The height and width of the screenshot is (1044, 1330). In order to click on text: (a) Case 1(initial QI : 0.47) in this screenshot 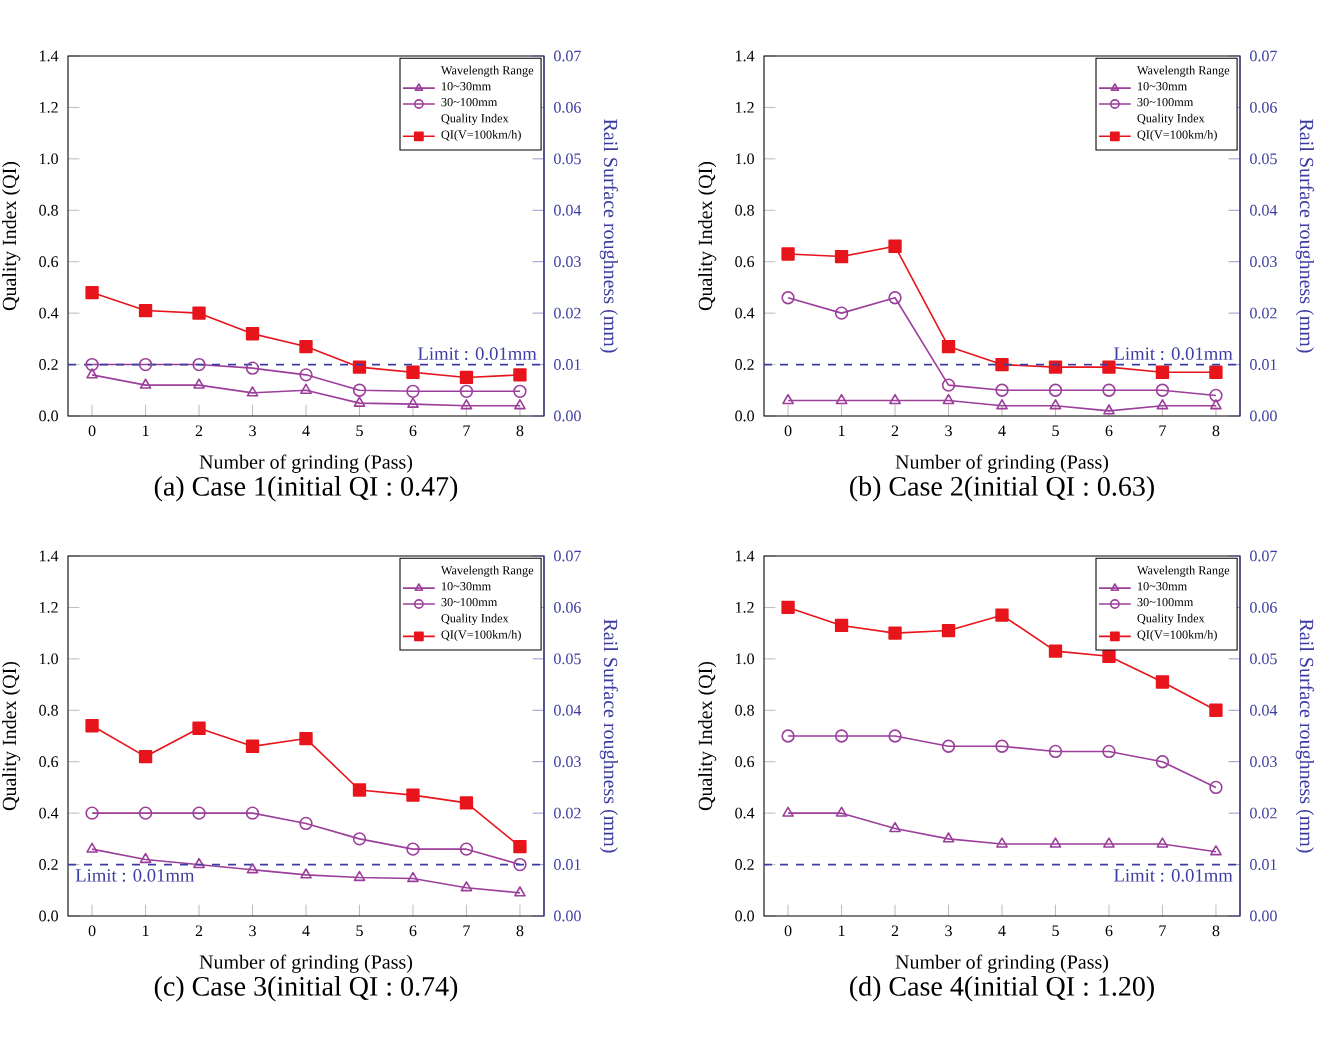, I will do `click(306, 489)`.